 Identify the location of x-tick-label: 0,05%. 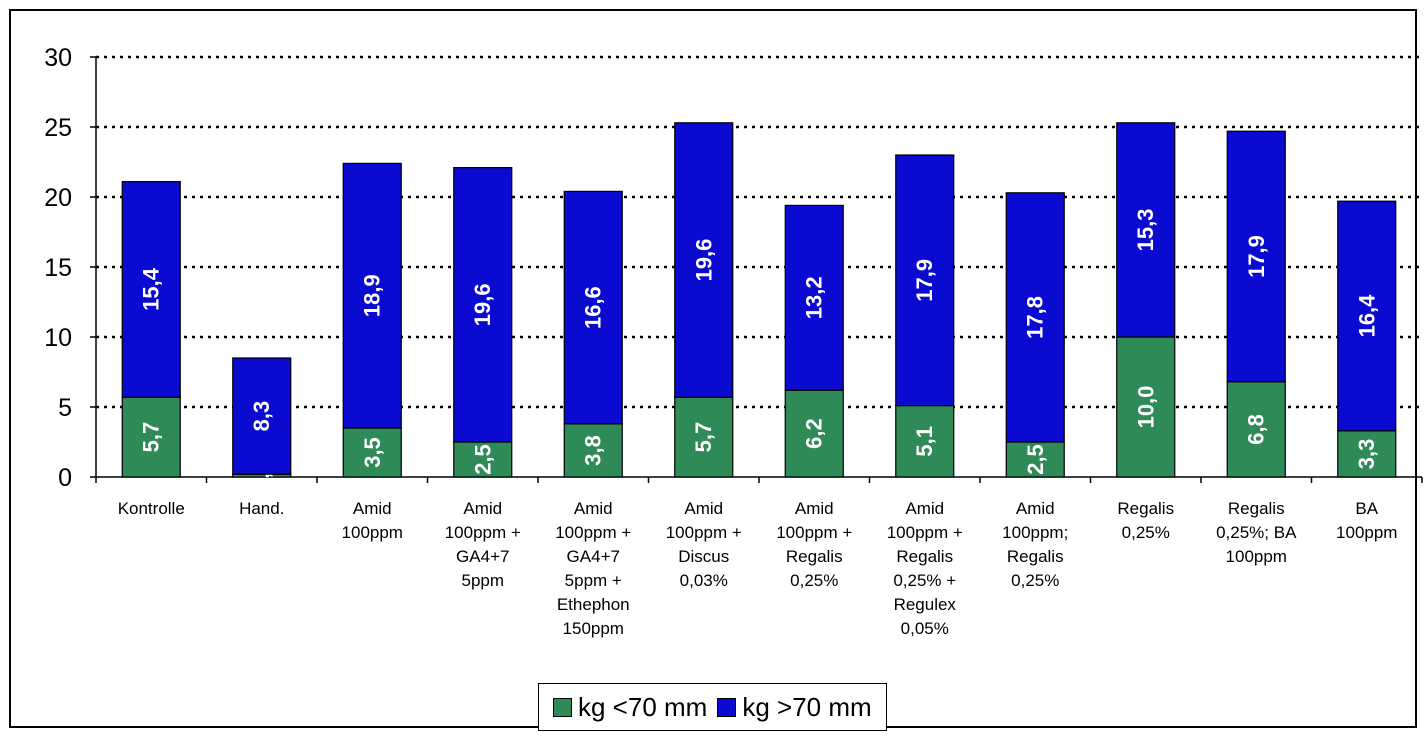
(925, 628).